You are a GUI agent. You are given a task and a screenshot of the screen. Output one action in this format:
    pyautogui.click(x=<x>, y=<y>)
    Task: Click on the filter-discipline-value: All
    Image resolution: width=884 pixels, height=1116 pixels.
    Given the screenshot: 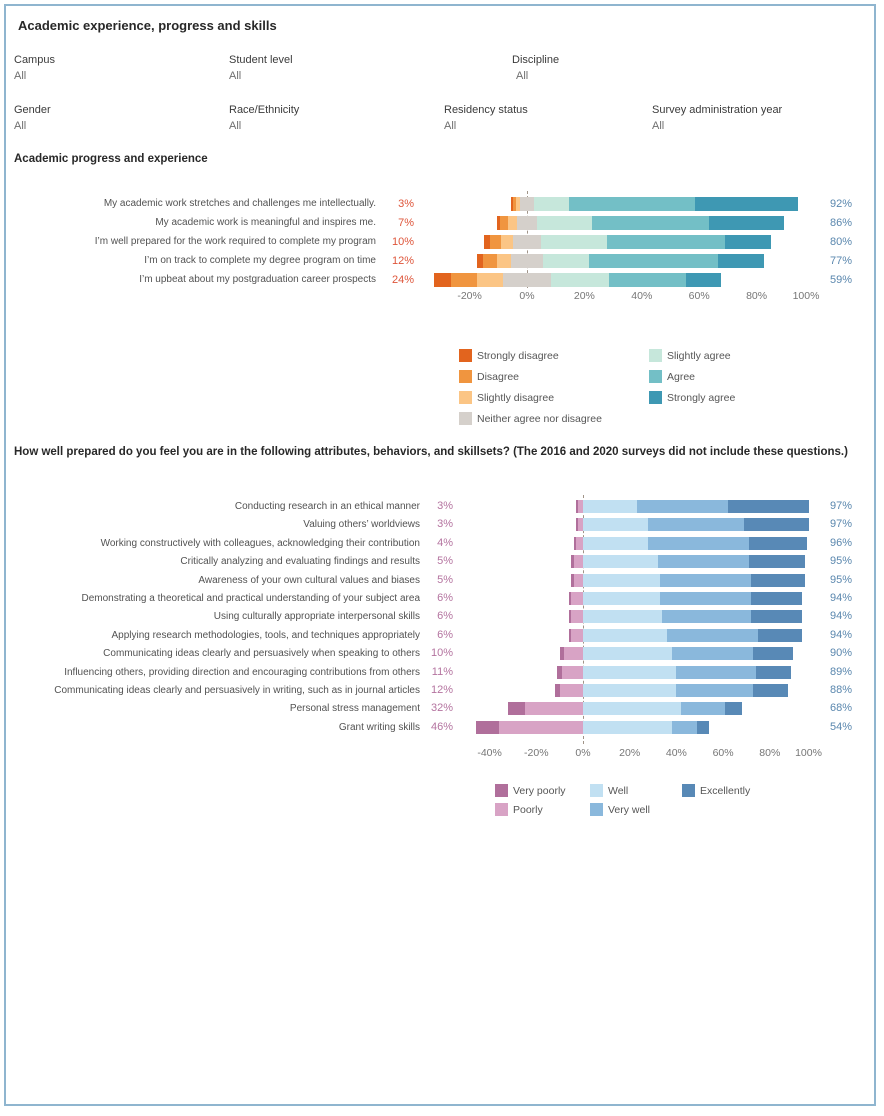 What is the action you would take?
    pyautogui.click(x=522, y=76)
    